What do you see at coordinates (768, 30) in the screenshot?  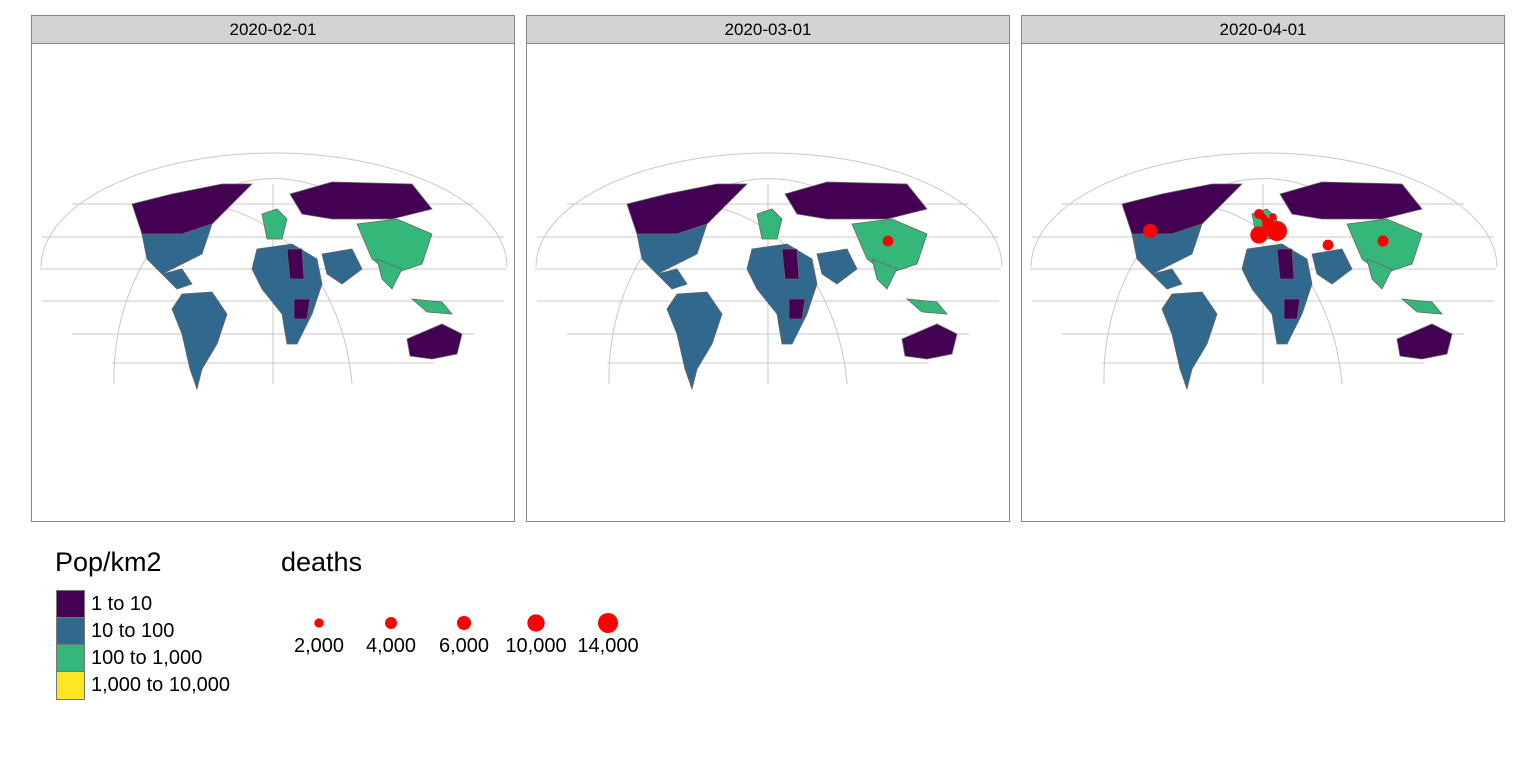 I see `panel-title: 2020-03-01` at bounding box center [768, 30].